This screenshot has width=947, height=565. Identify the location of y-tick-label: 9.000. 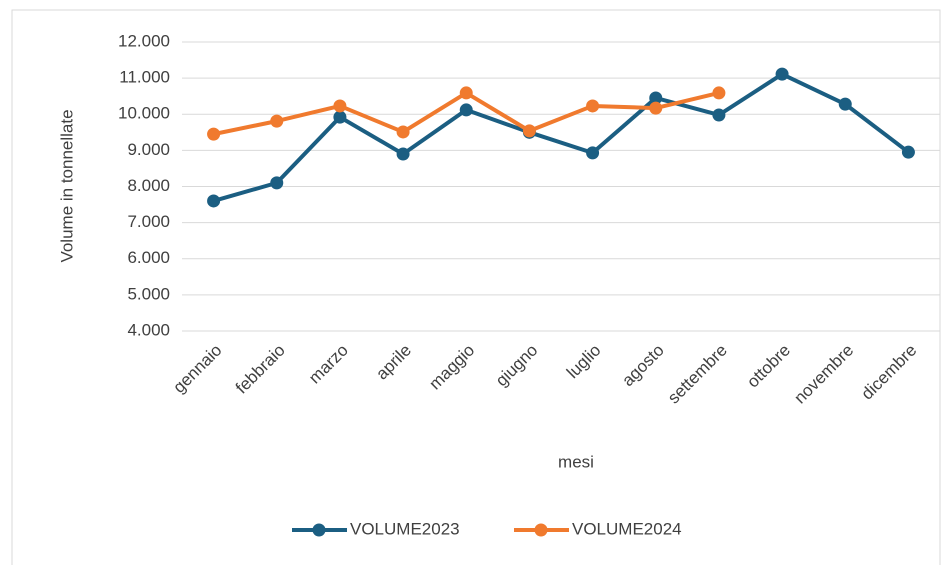
(148, 149).